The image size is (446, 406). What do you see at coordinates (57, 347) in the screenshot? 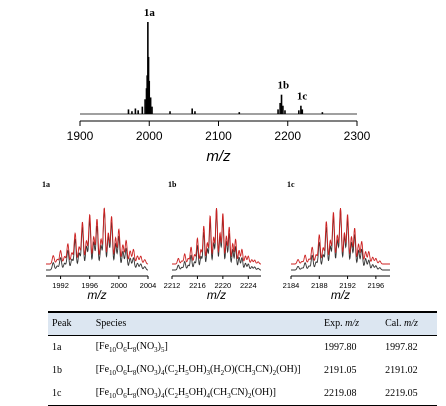
I see `cell-peak: 1a` at bounding box center [57, 347].